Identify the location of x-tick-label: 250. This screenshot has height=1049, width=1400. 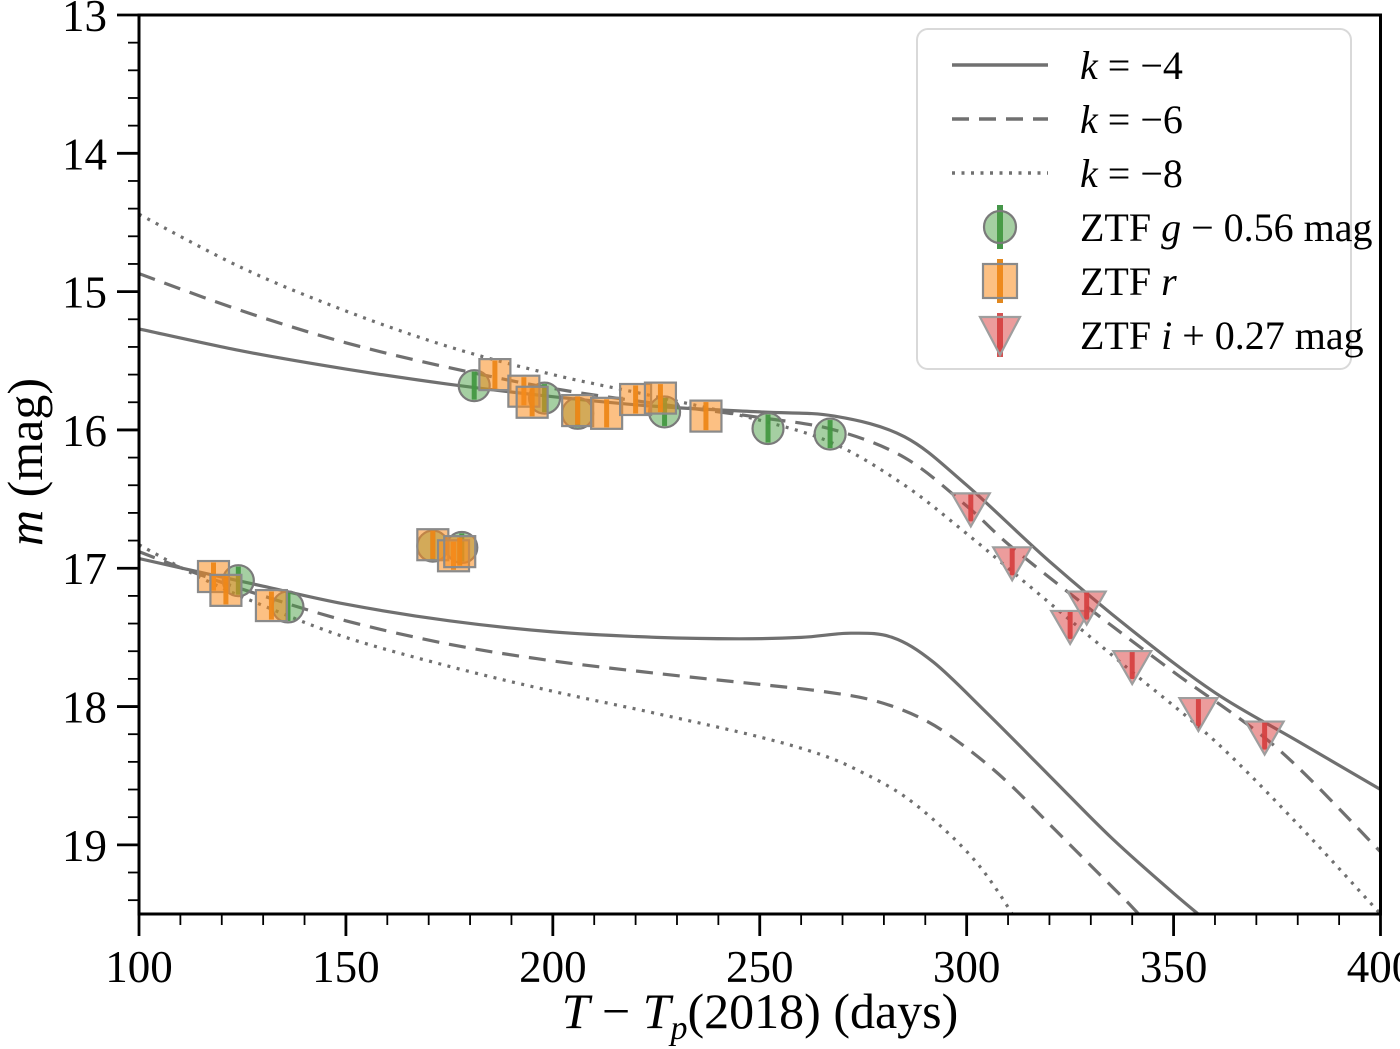
(760, 967).